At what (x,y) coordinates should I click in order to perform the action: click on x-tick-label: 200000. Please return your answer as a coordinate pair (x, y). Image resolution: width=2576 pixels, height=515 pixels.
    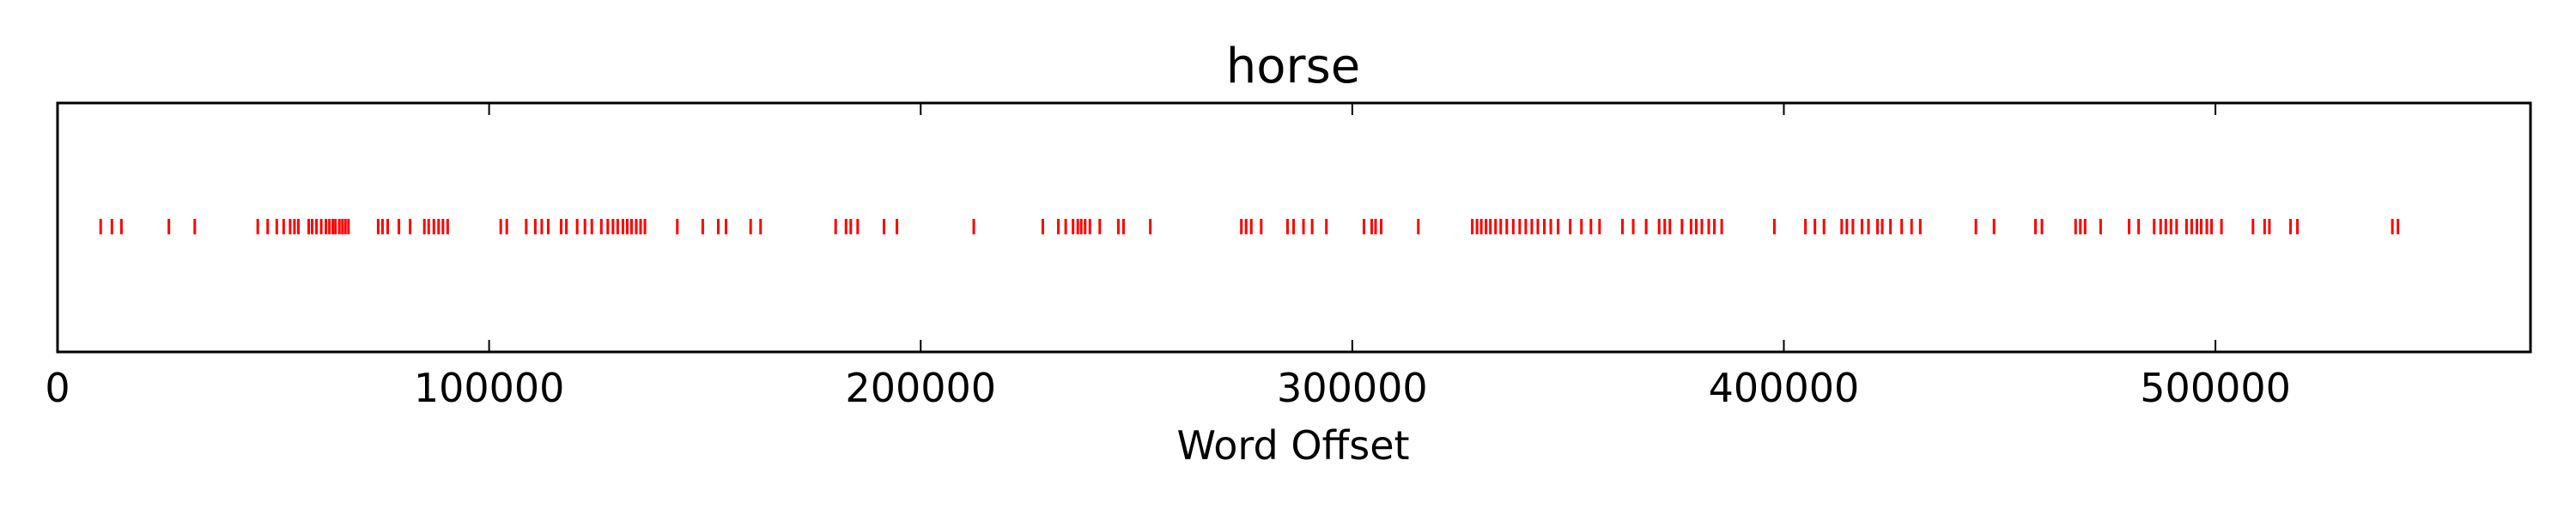
    Looking at the image, I should click on (921, 388).